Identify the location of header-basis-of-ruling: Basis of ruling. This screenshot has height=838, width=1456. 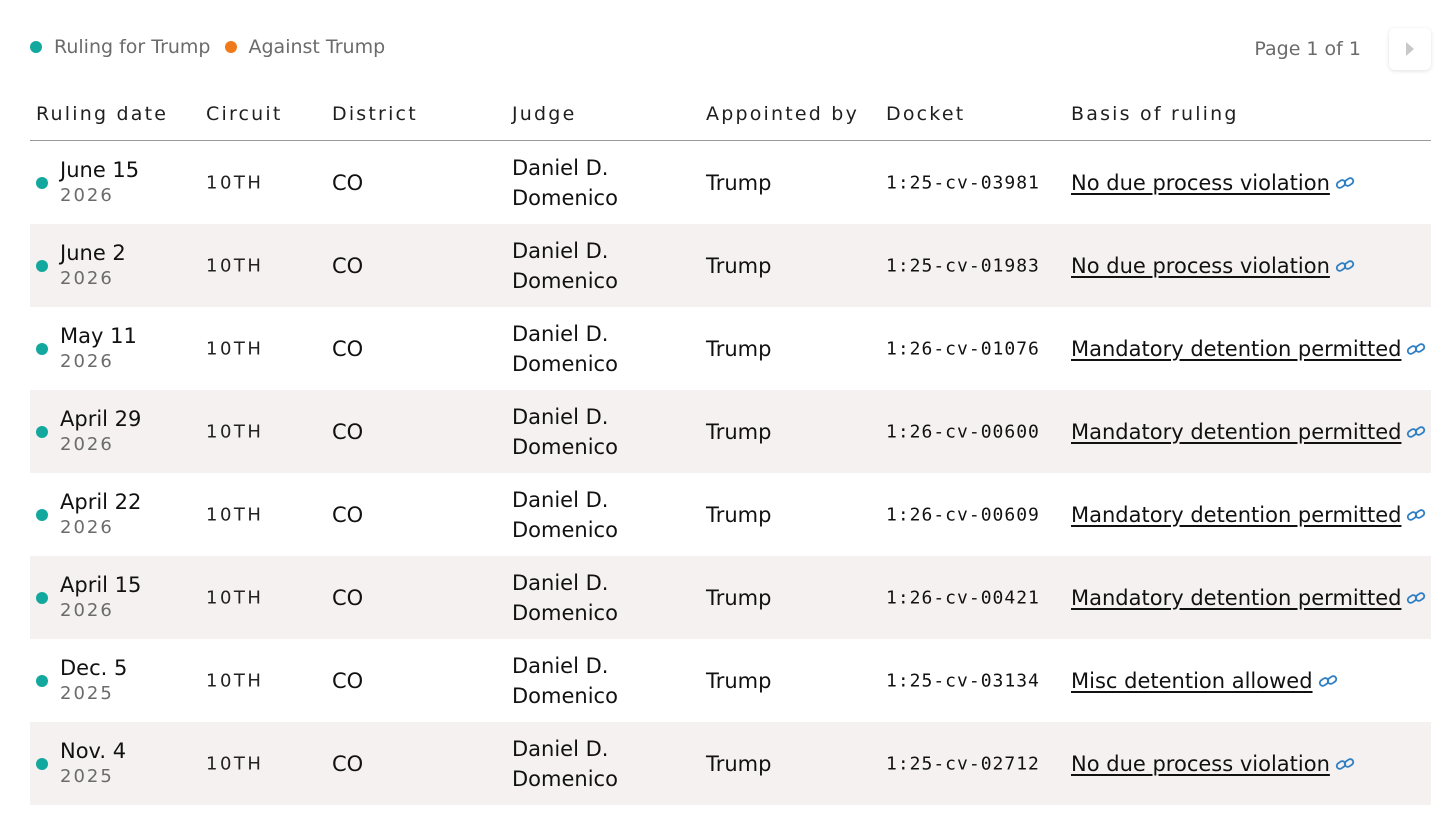
(1155, 114).